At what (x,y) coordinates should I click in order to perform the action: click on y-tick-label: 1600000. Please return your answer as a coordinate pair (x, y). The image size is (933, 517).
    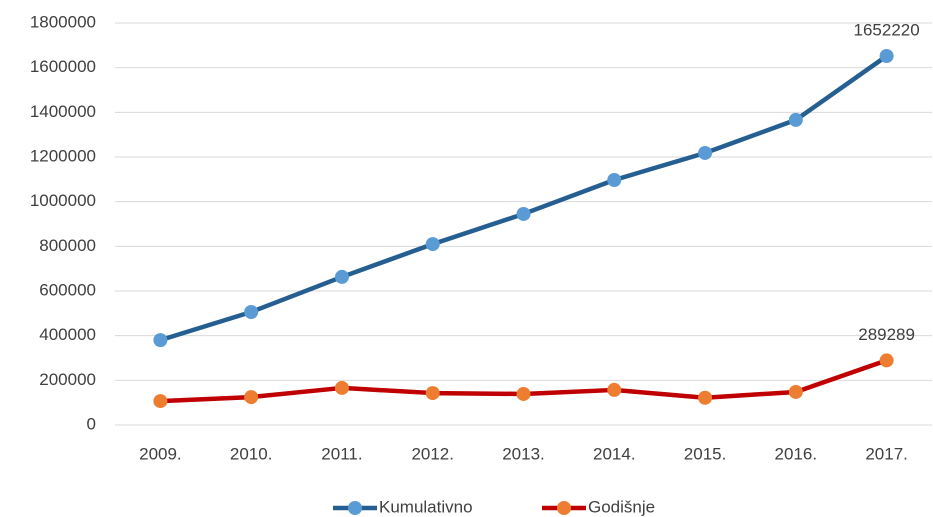
    Looking at the image, I should click on (63, 66).